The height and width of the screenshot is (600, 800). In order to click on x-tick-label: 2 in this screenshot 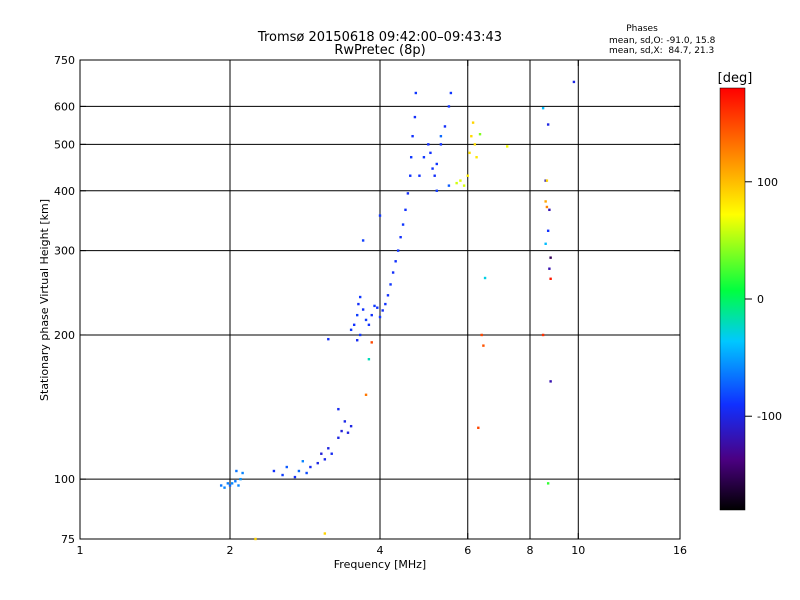, I will do `click(230, 550)`.